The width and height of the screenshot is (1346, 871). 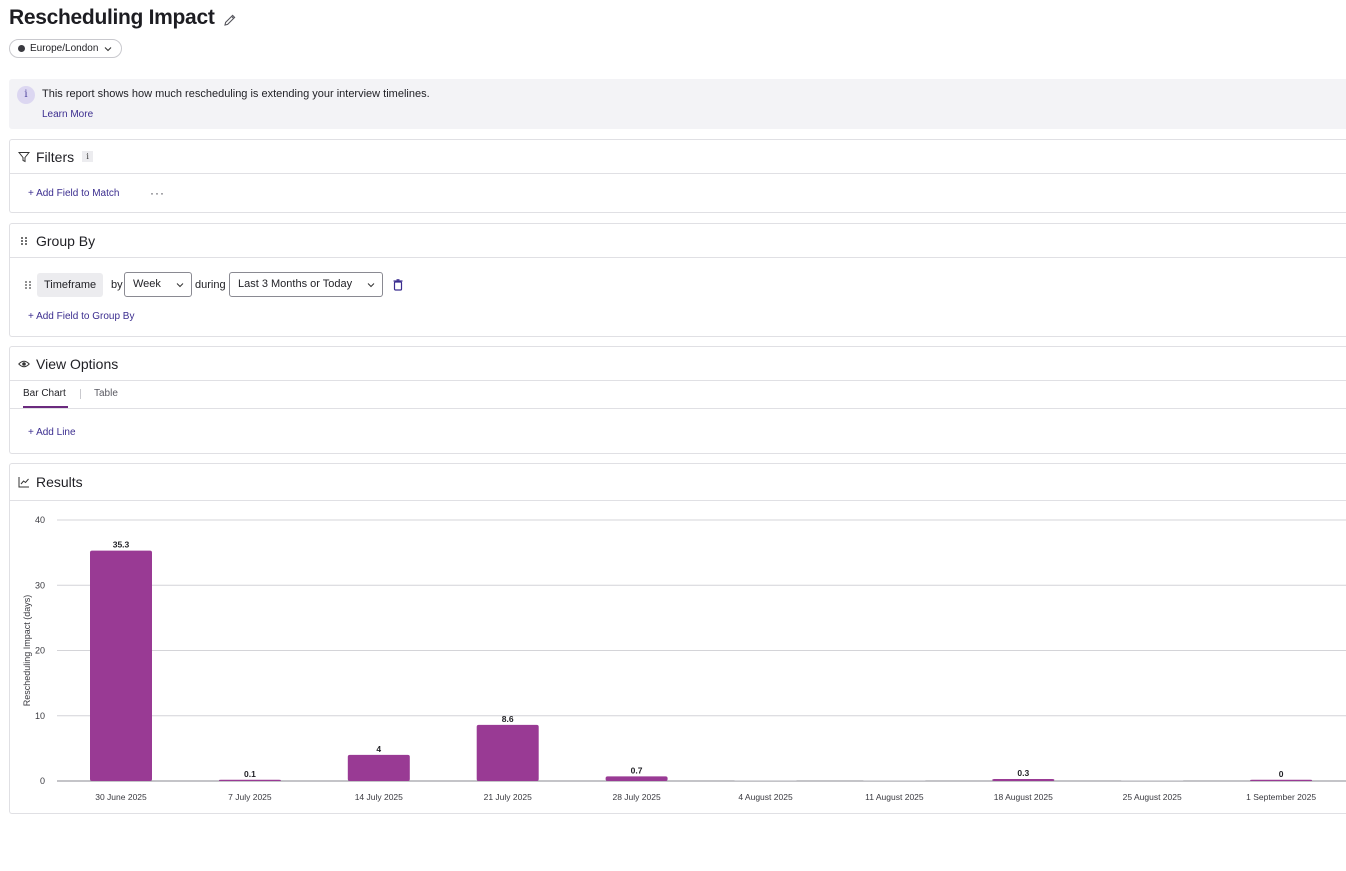 I want to click on y-axis-label: Rescheduling Impact (days), so click(x=27, y=651).